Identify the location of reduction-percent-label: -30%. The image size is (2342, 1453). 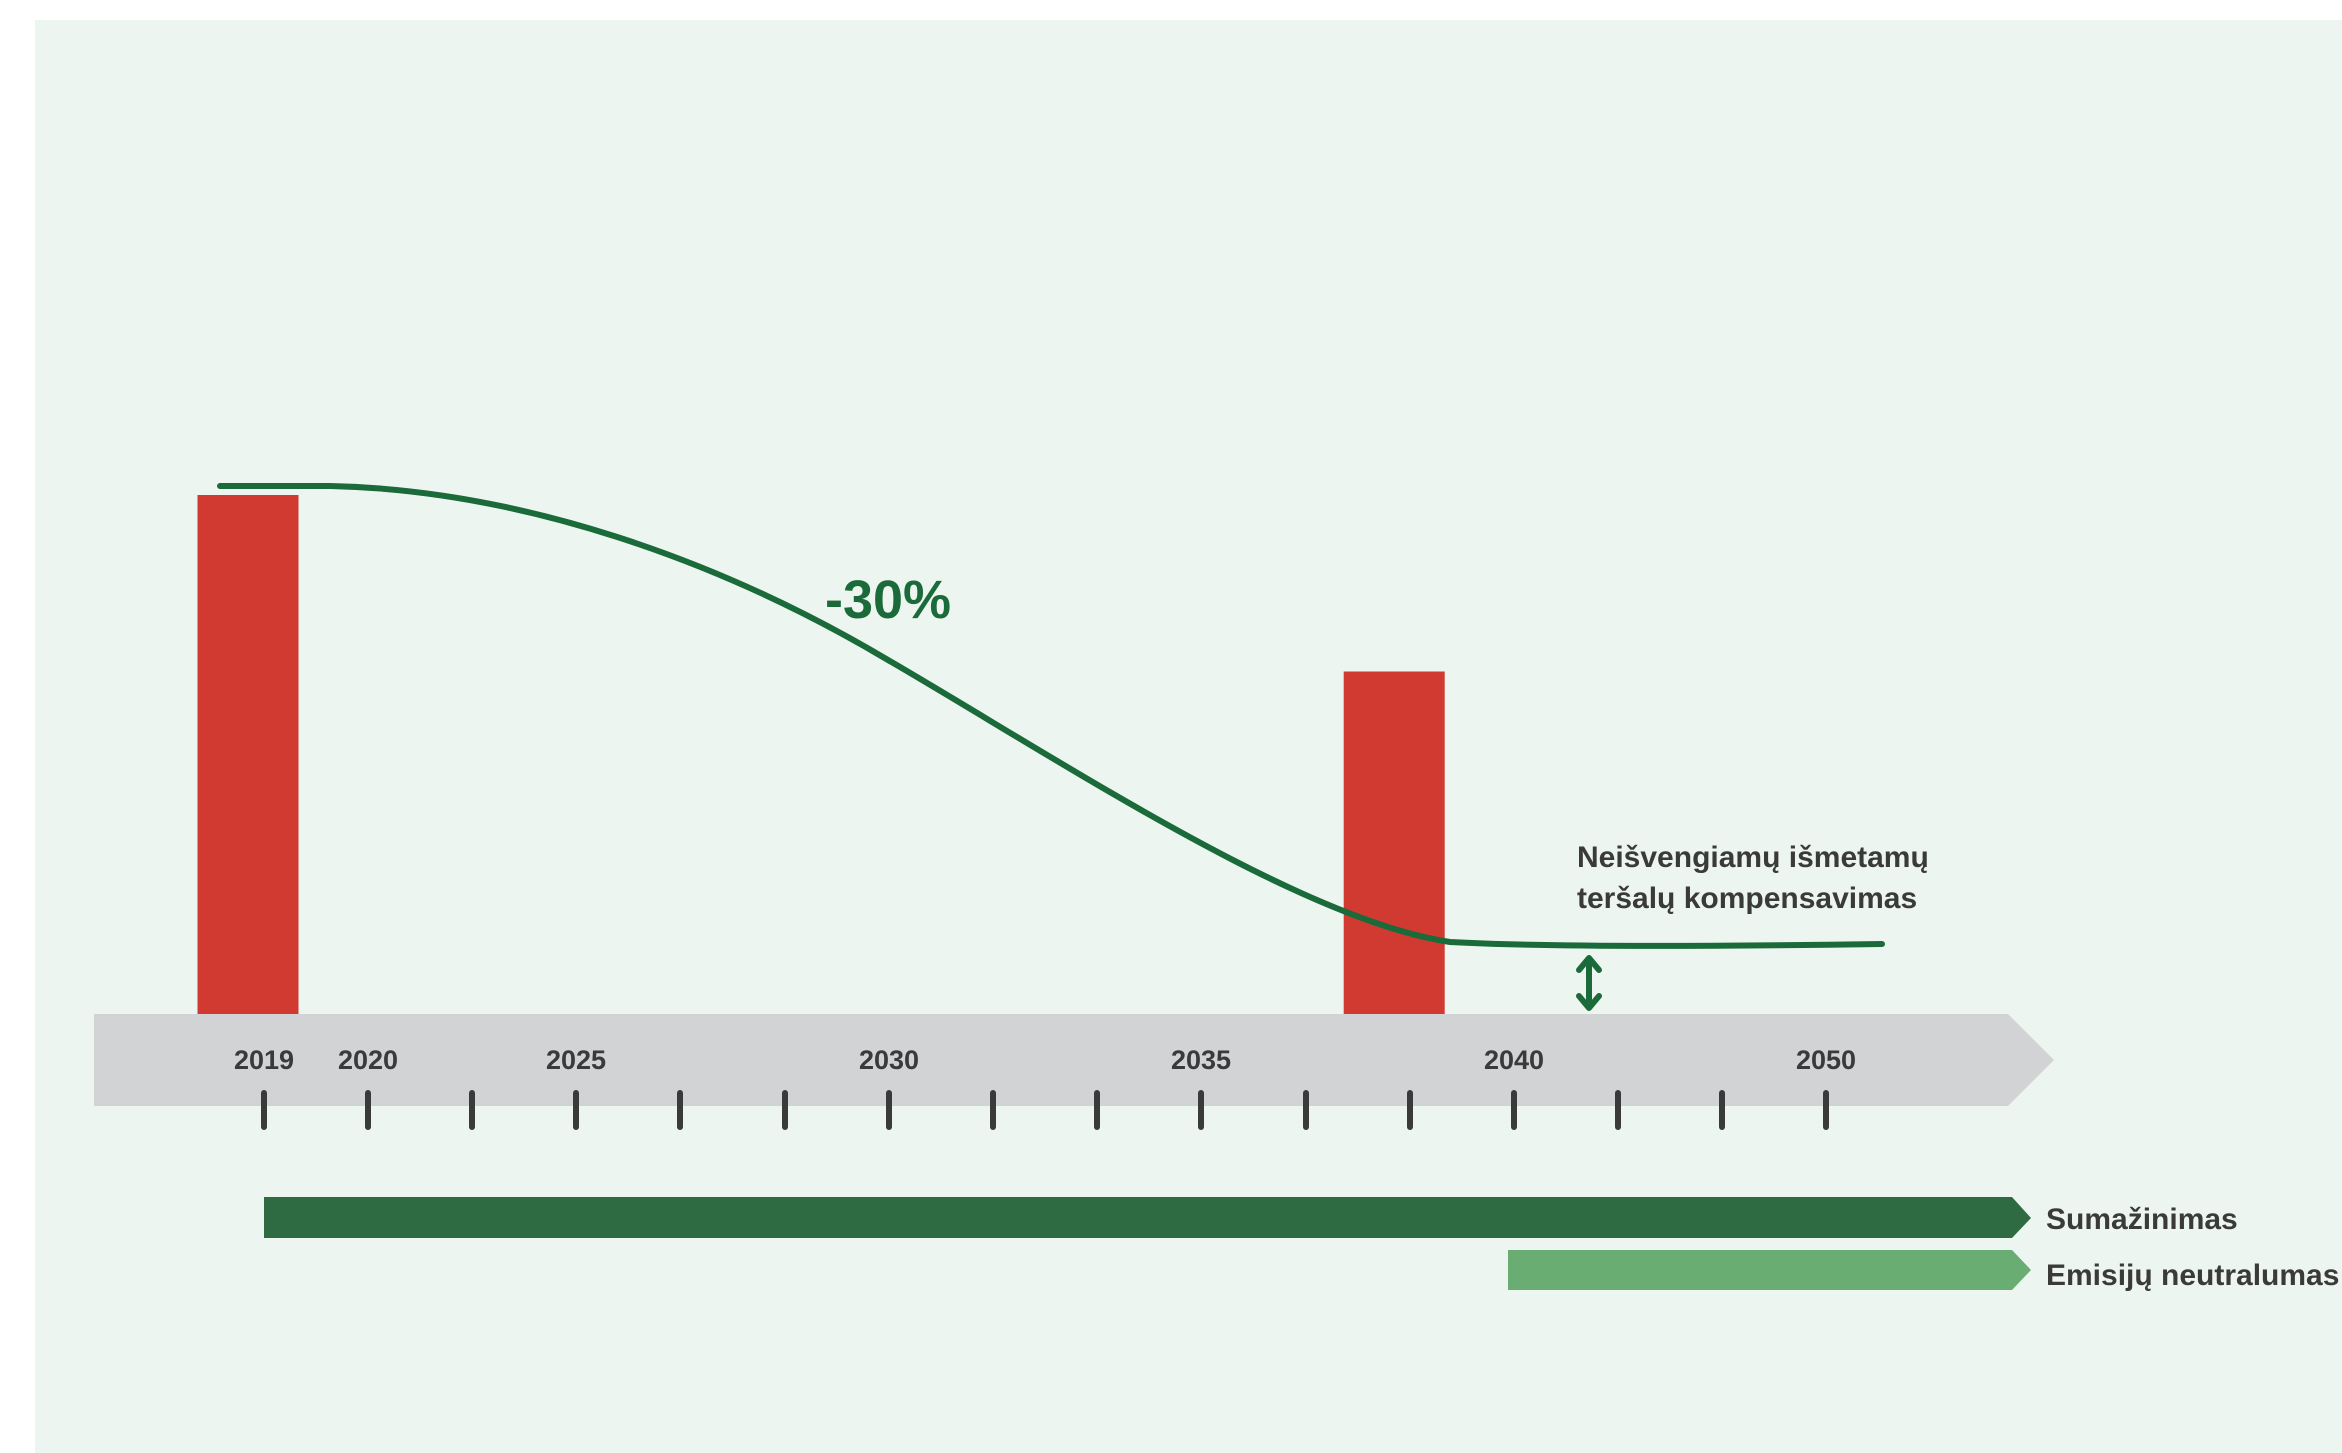
(888, 600).